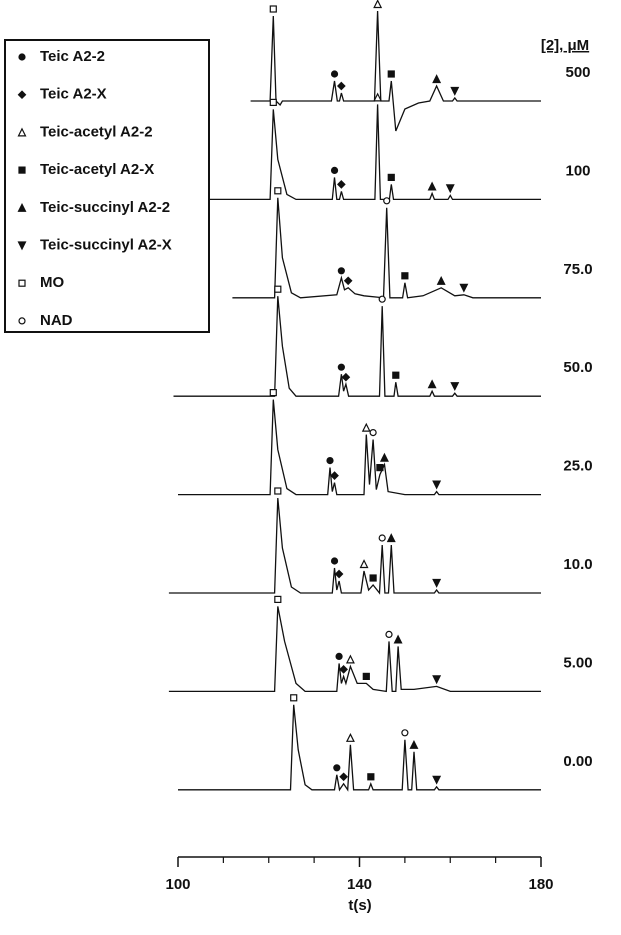  Describe the element at coordinates (577, 564) in the screenshot. I see `series-label: 10.0` at that location.